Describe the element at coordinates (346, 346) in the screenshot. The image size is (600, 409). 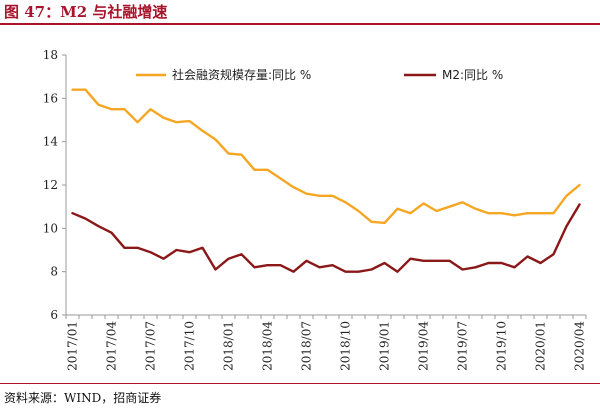
I see `x-tick-label: 2018/10` at that location.